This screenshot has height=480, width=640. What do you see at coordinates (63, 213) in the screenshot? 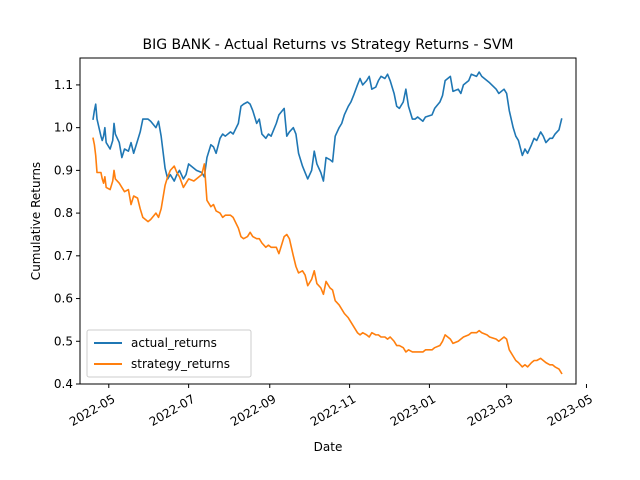
I see `y-tick-label: 0.8` at bounding box center [63, 213].